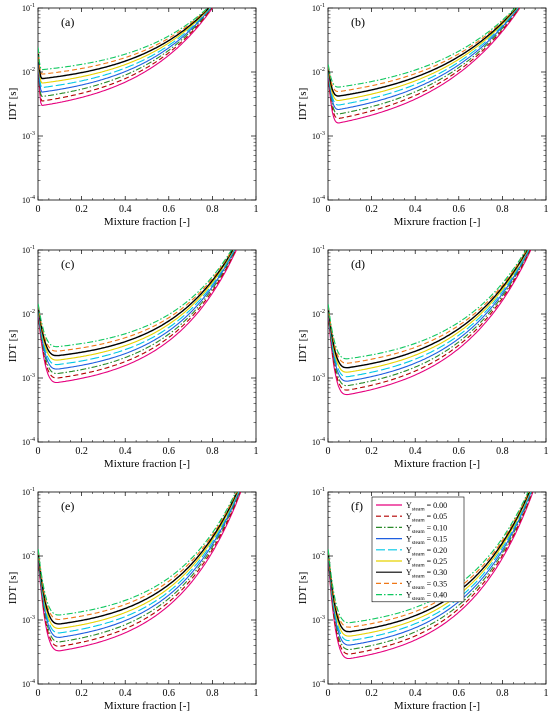  What do you see at coordinates (426, 574) in the screenshot?
I see `legend-entry: Ysteam = 0.30` at bounding box center [426, 574].